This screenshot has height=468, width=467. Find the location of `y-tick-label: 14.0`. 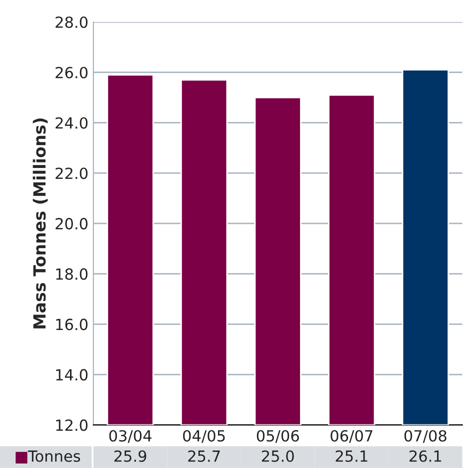

y-tick-label: 14.0 is located at coordinates (72, 375).